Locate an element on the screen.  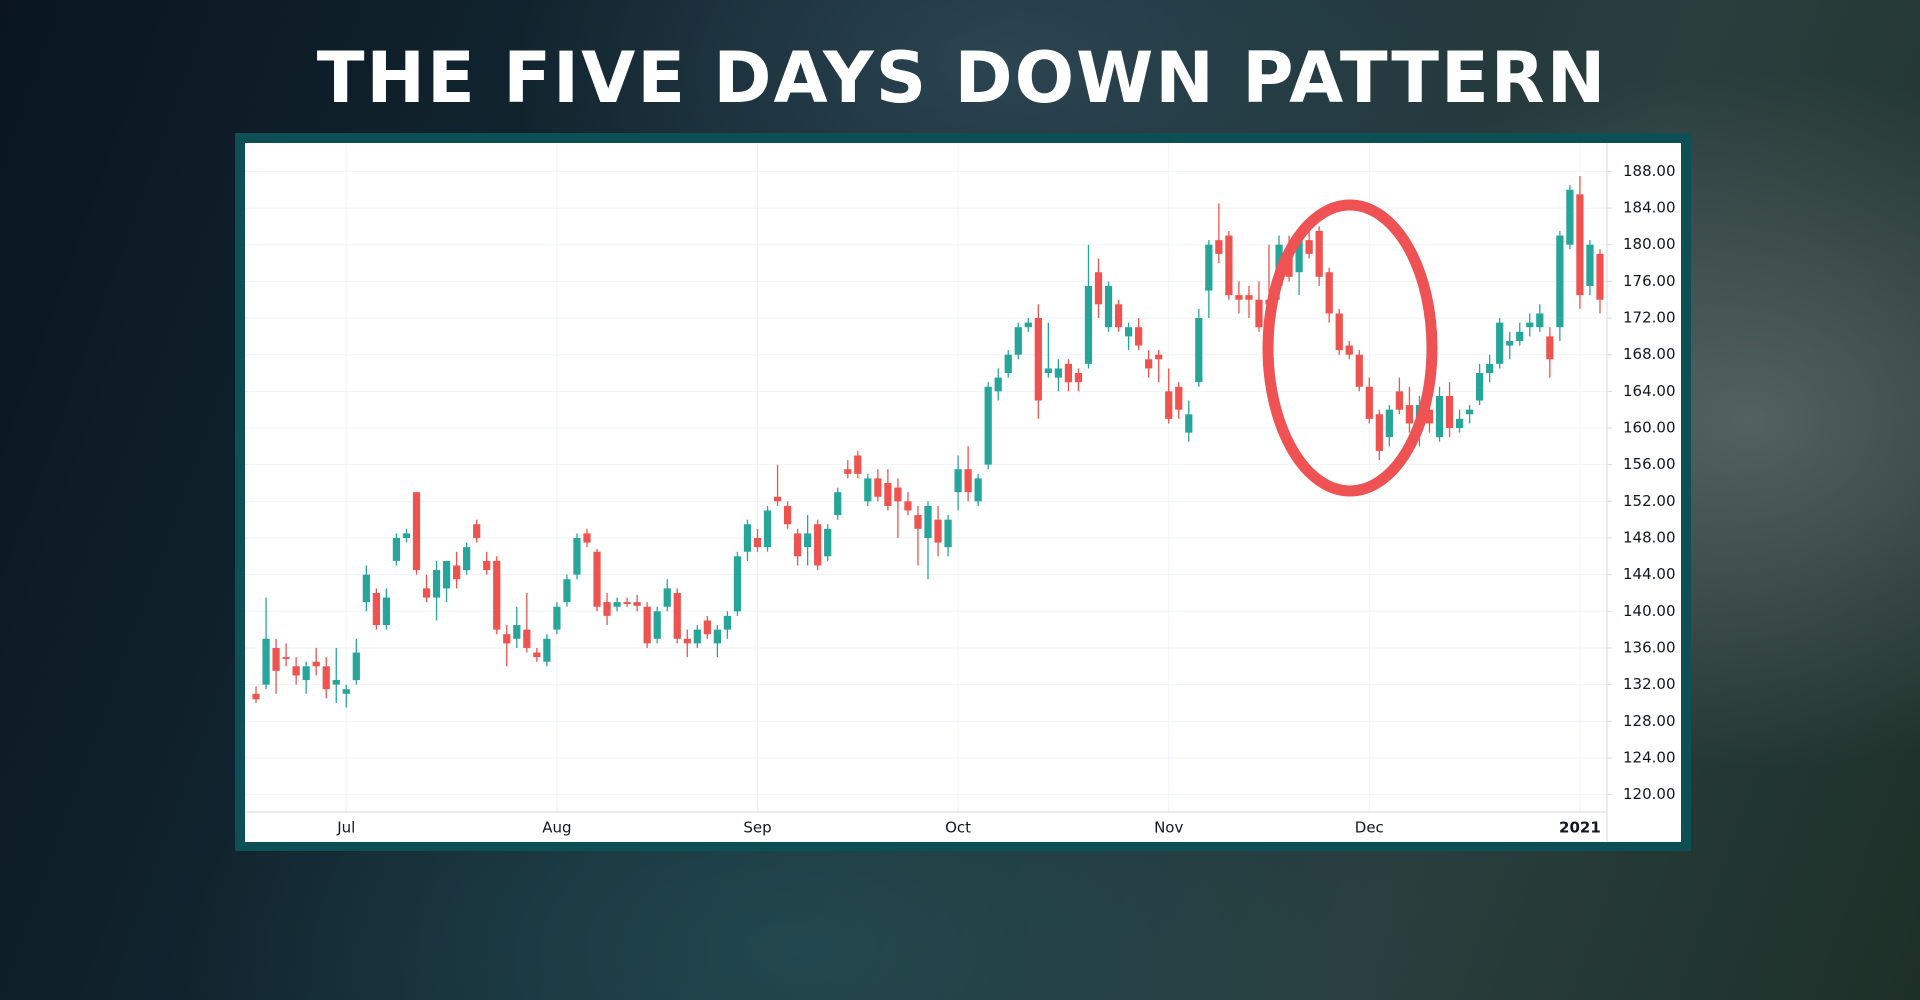
chart-title: THE FIVE DAYS DOWN PATTERN is located at coordinates (962, 78).